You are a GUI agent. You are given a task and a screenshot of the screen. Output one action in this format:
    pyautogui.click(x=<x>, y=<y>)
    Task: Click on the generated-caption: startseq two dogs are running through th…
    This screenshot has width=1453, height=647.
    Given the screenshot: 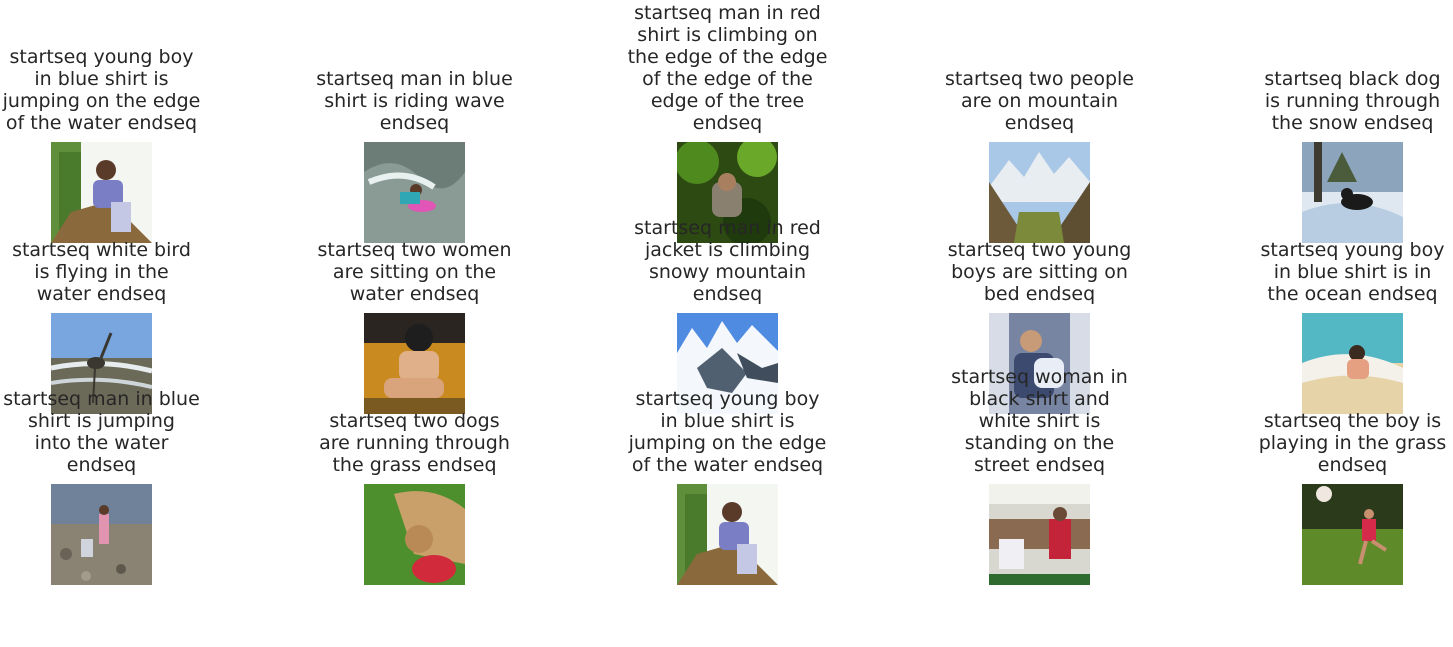 What is the action you would take?
    pyautogui.click(x=414, y=443)
    